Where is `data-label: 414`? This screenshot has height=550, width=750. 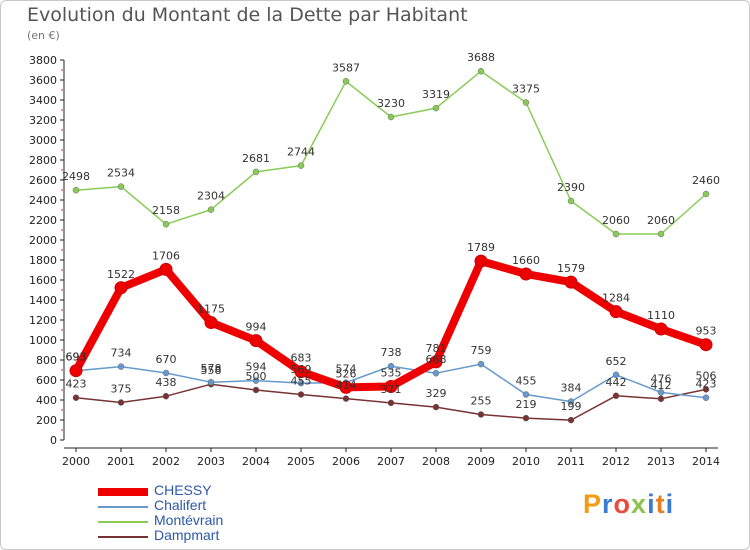
data-label: 414 is located at coordinates (346, 385).